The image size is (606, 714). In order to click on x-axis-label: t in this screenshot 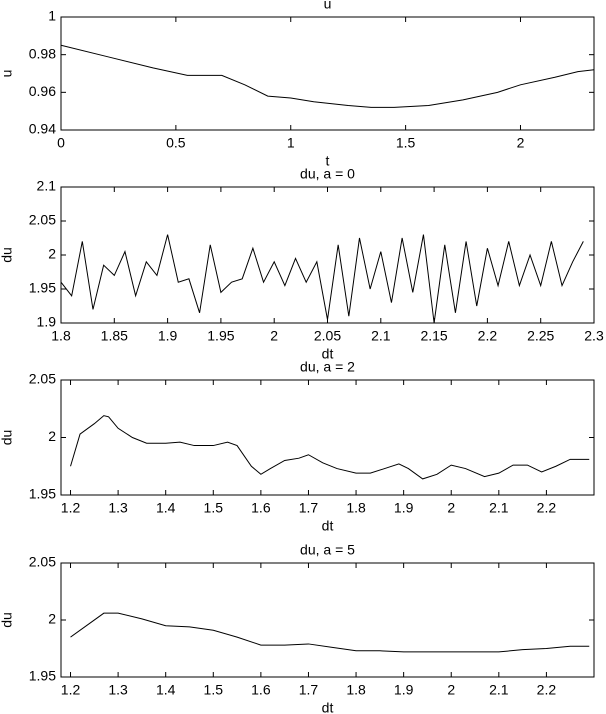, I will do `click(328, 161)`.